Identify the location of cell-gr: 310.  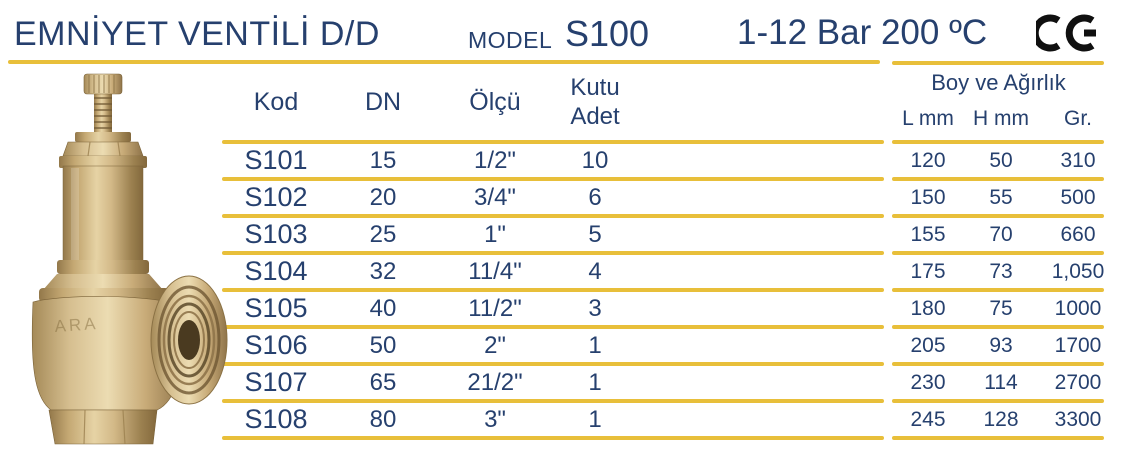
(1078, 160).